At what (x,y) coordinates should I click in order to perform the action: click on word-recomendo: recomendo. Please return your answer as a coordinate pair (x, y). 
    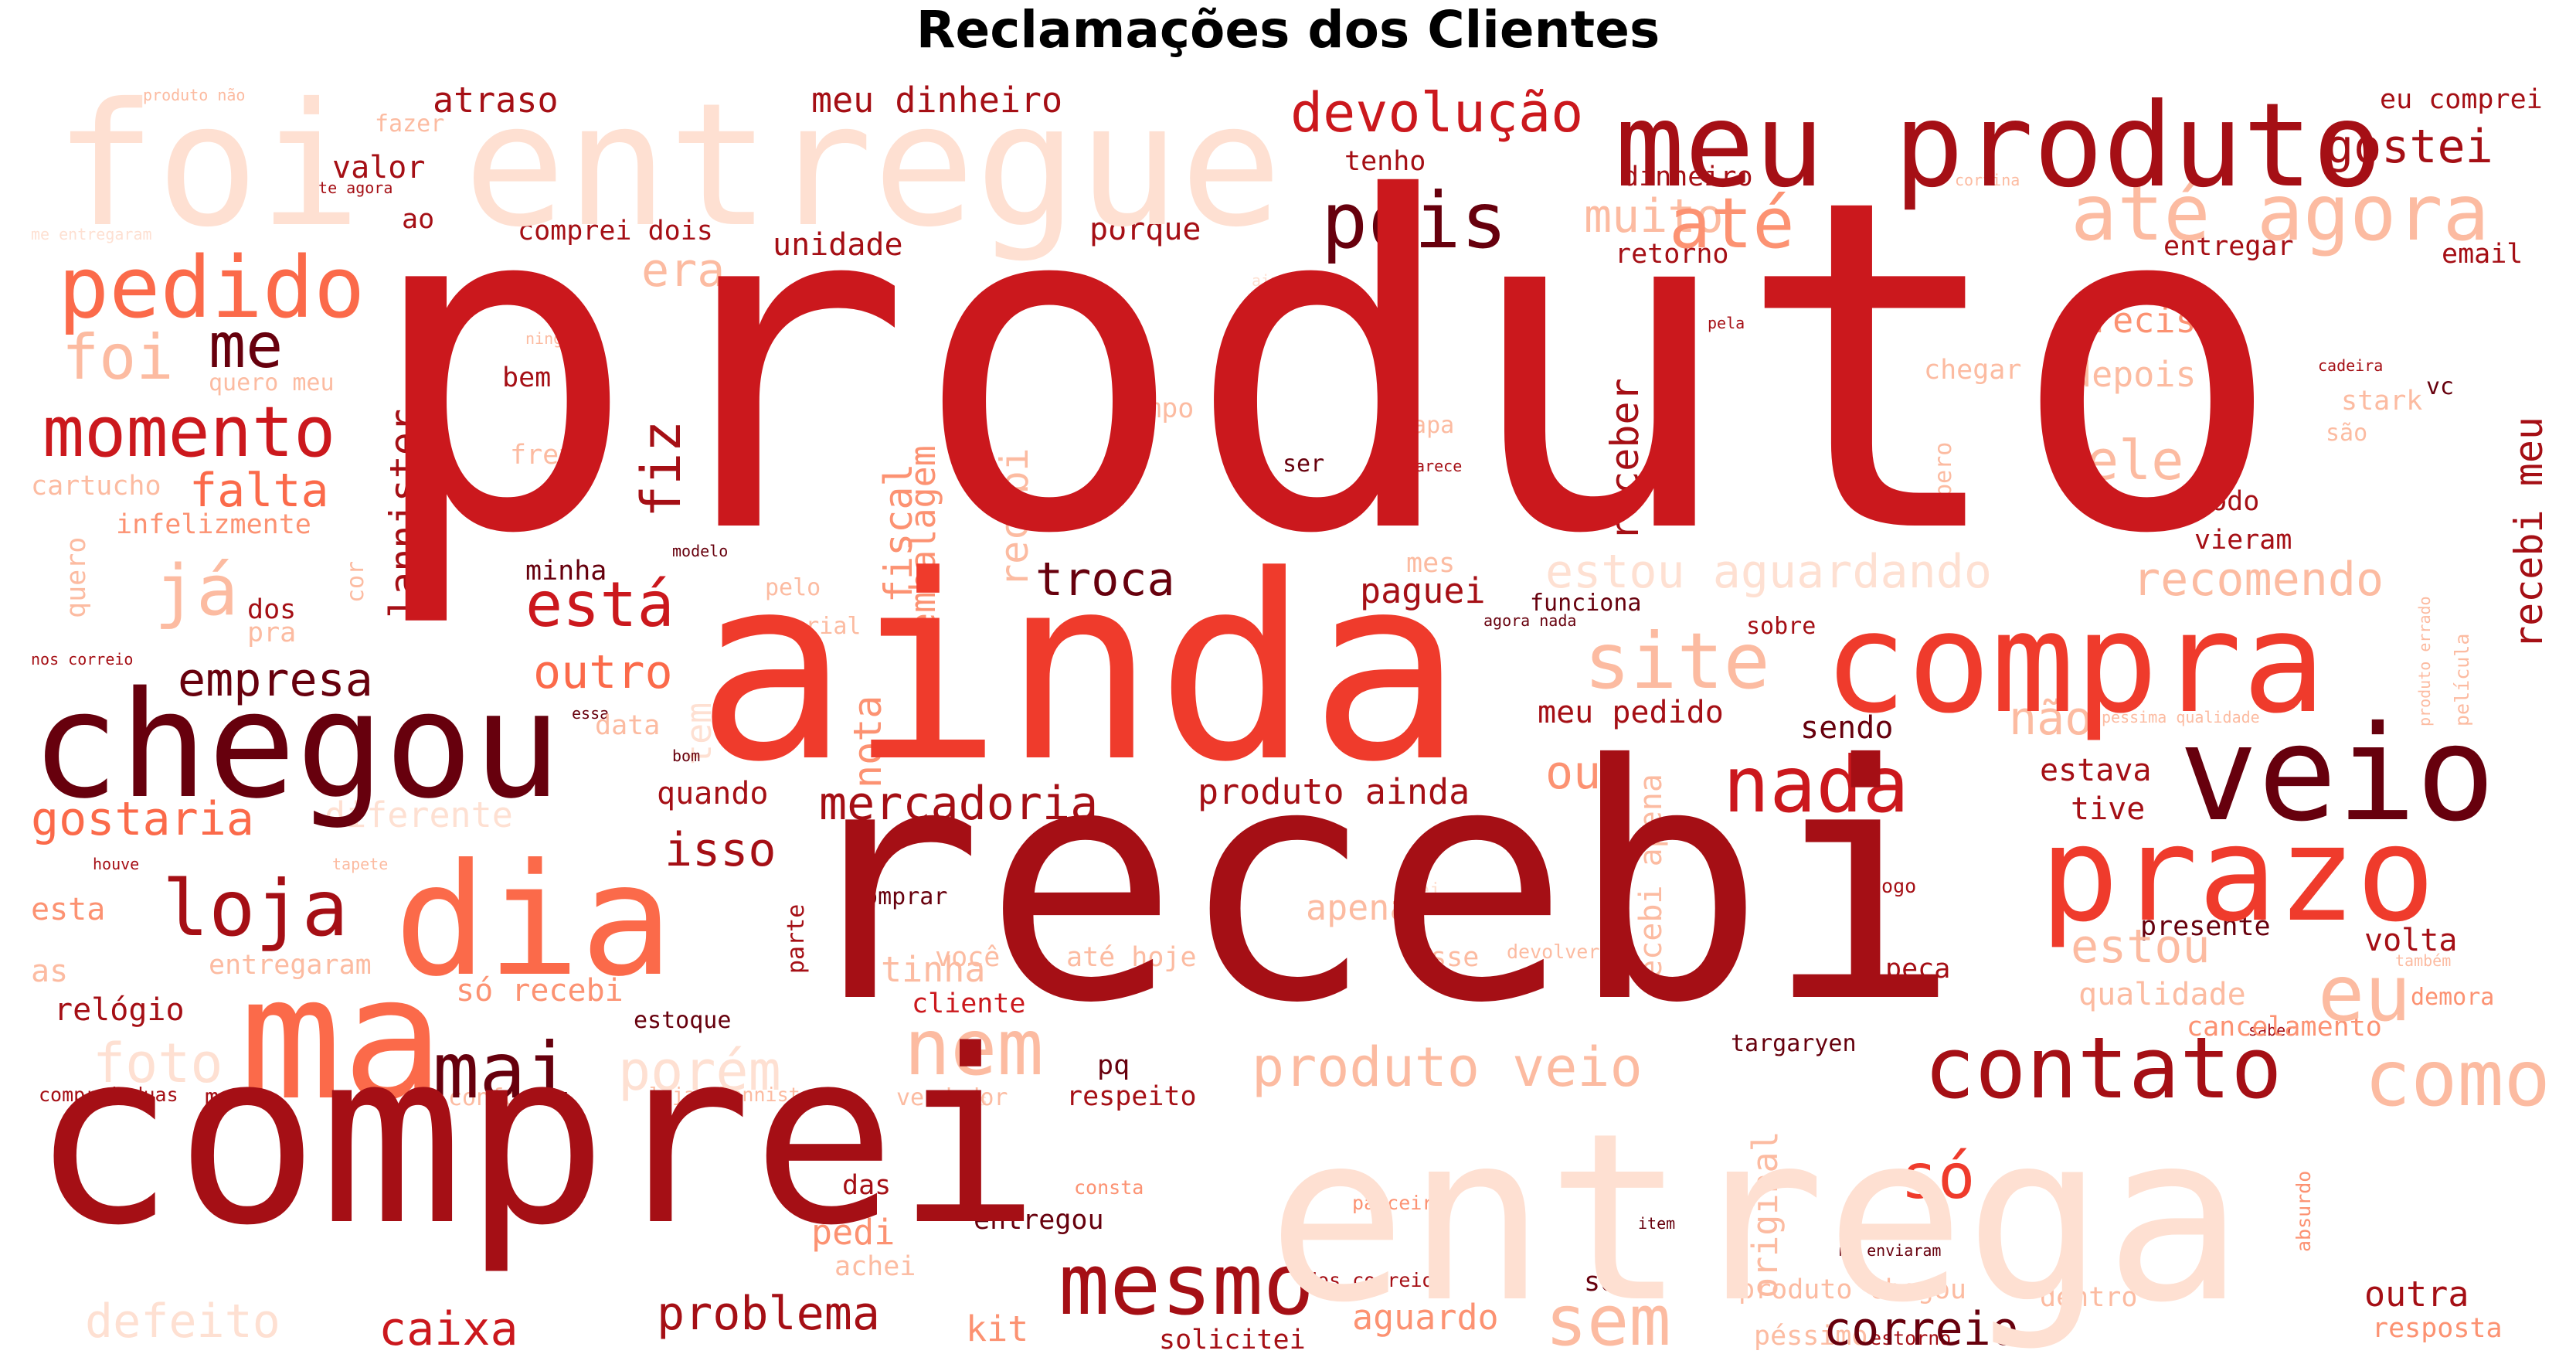
    Looking at the image, I should click on (2258, 580).